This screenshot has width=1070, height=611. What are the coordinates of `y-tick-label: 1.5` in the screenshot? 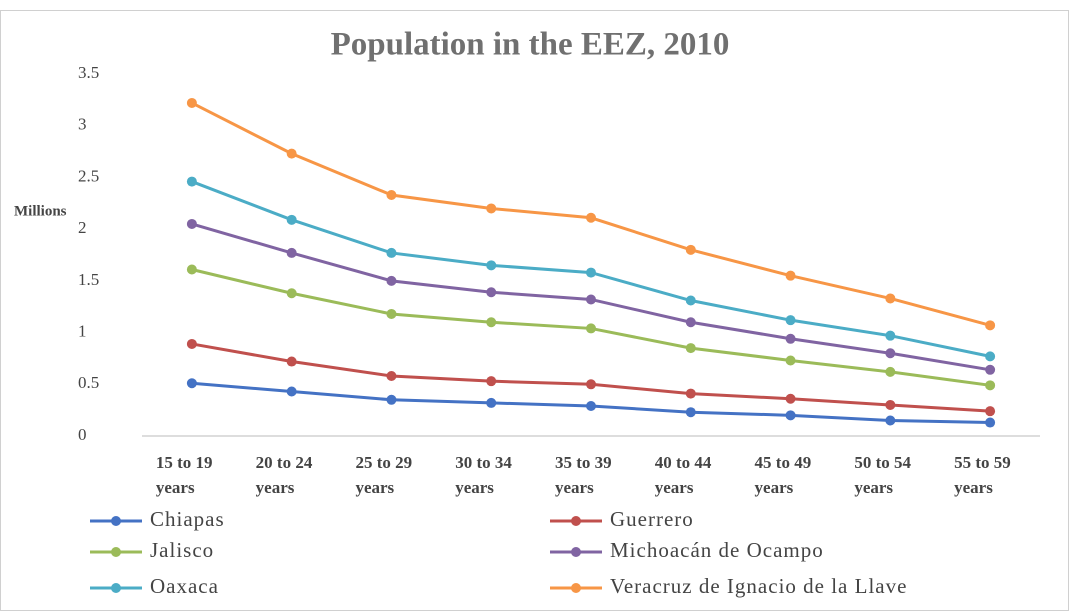 It's located at (88, 279).